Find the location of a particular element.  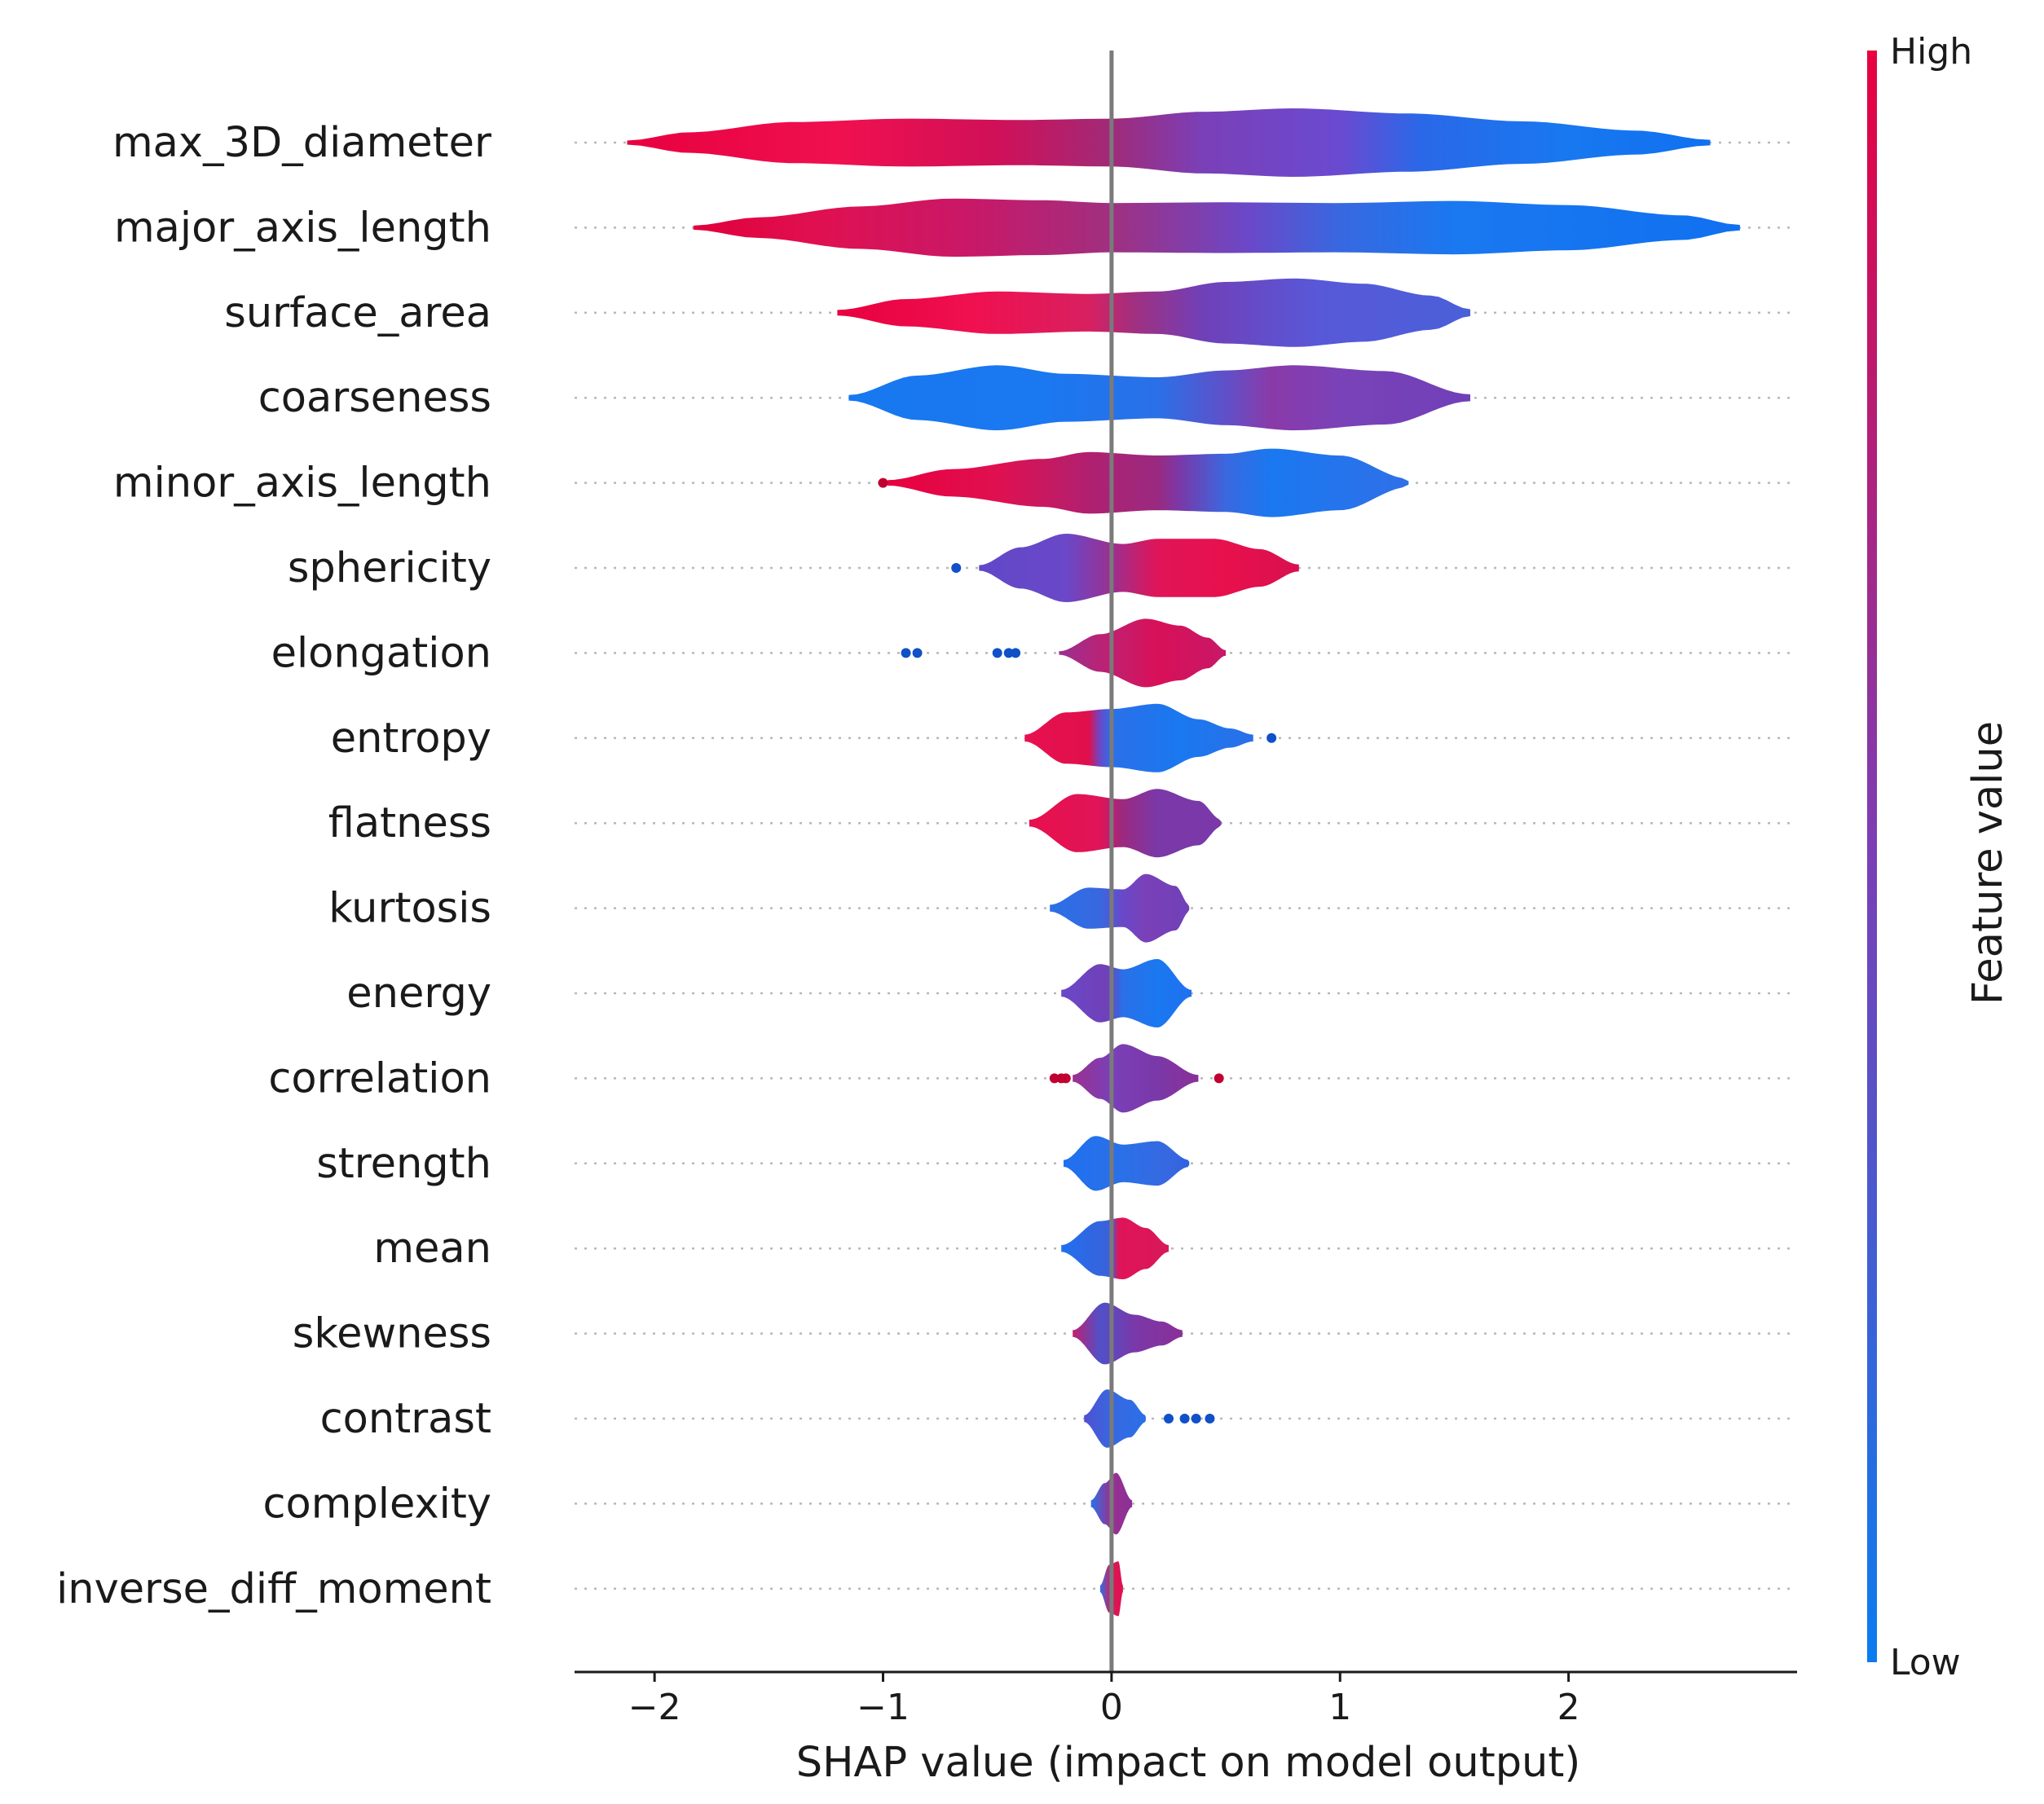

outlier-dot-entropy is located at coordinates (1271, 738).